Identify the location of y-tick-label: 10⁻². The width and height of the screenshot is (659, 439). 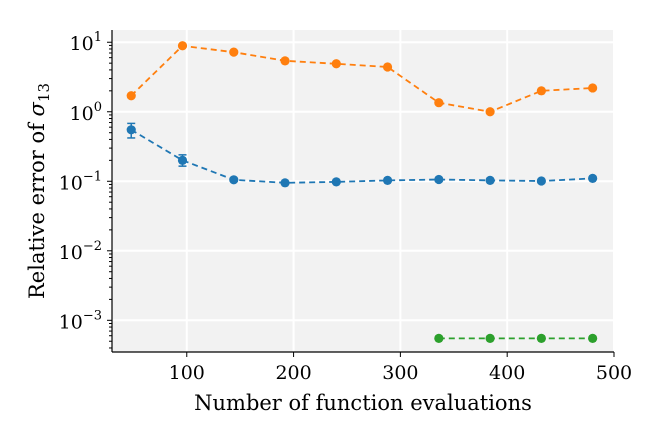
(80, 251).